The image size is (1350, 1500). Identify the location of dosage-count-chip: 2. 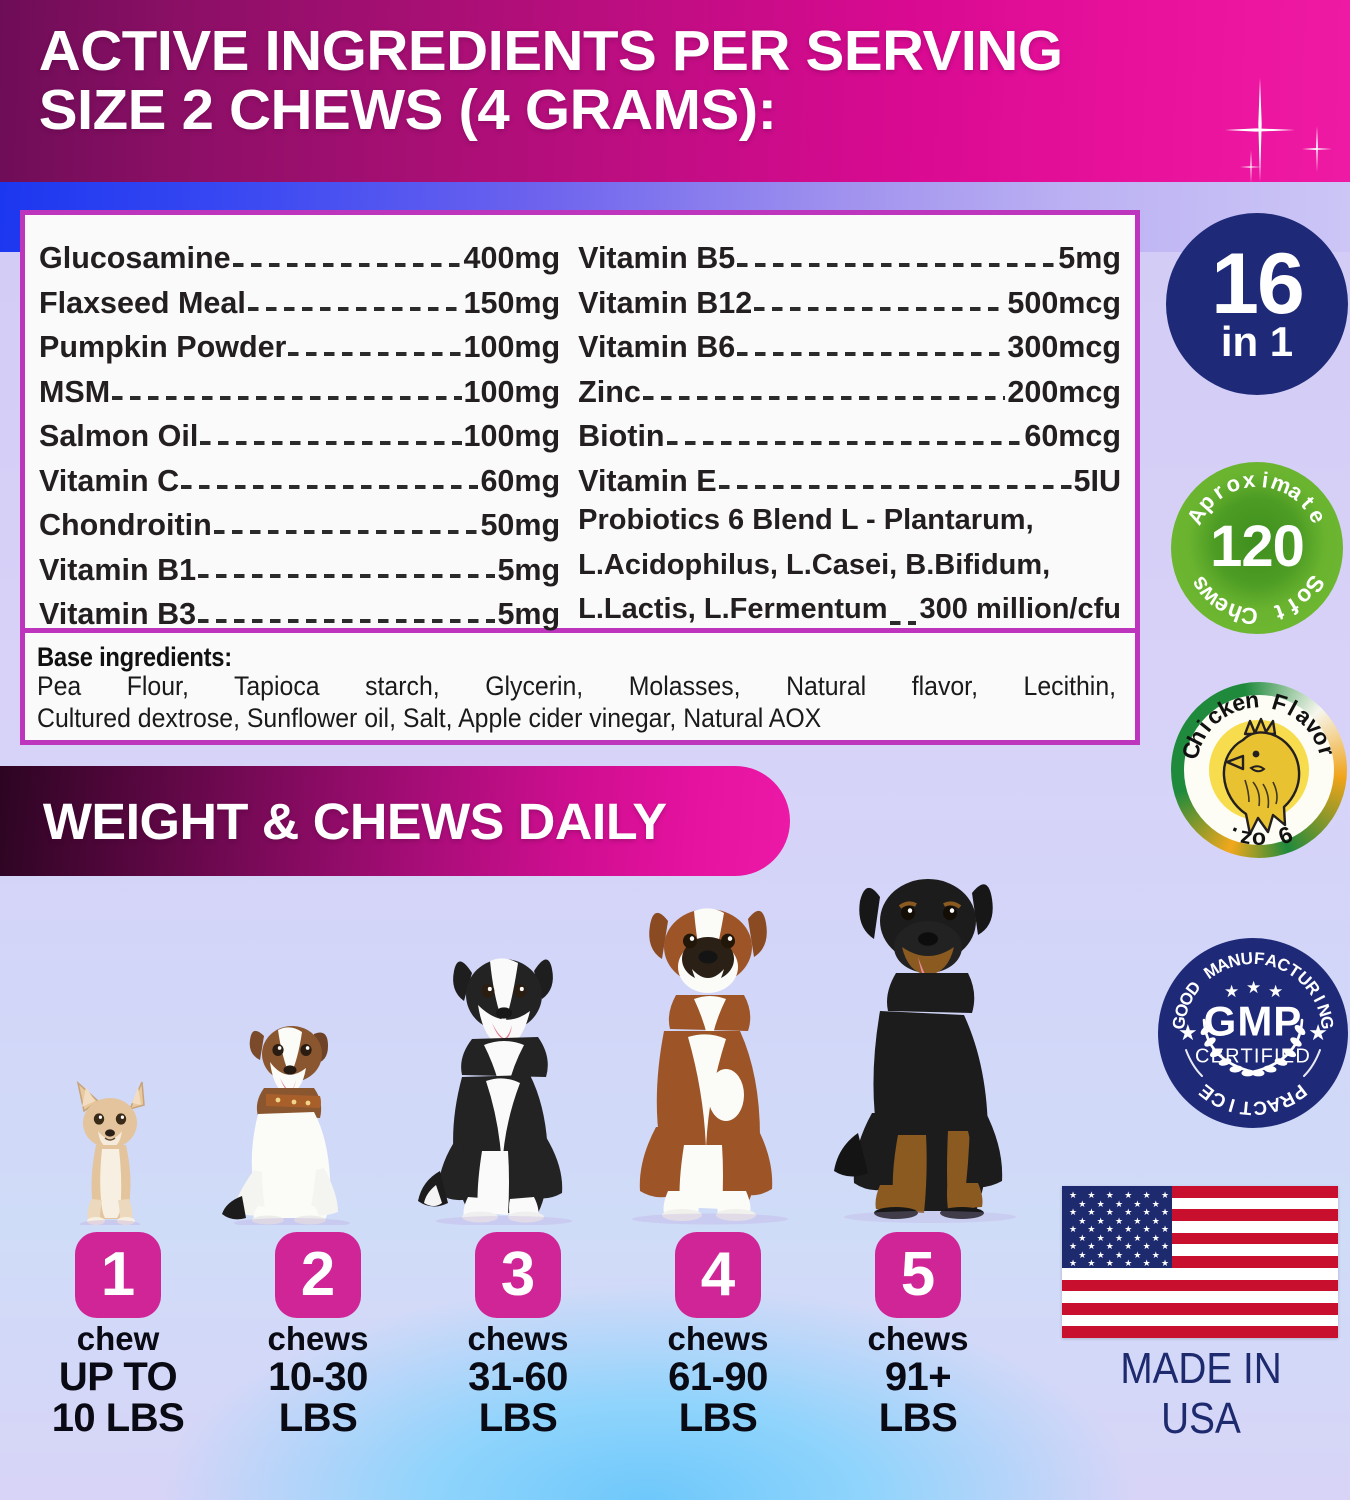
(318, 1275).